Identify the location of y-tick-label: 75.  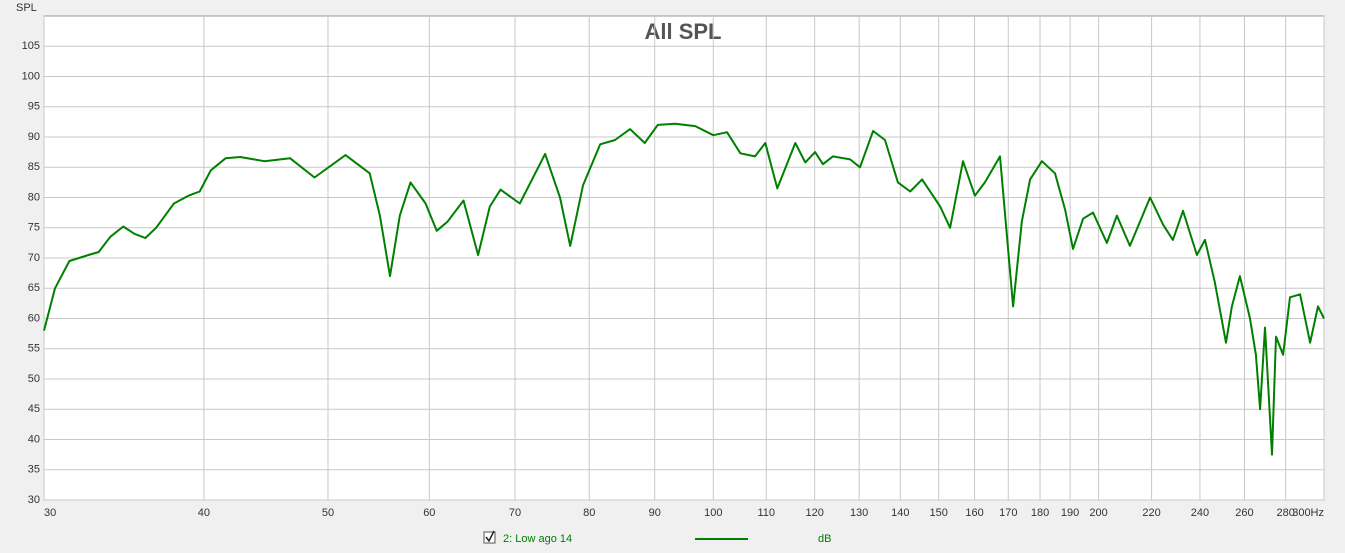
(34, 228).